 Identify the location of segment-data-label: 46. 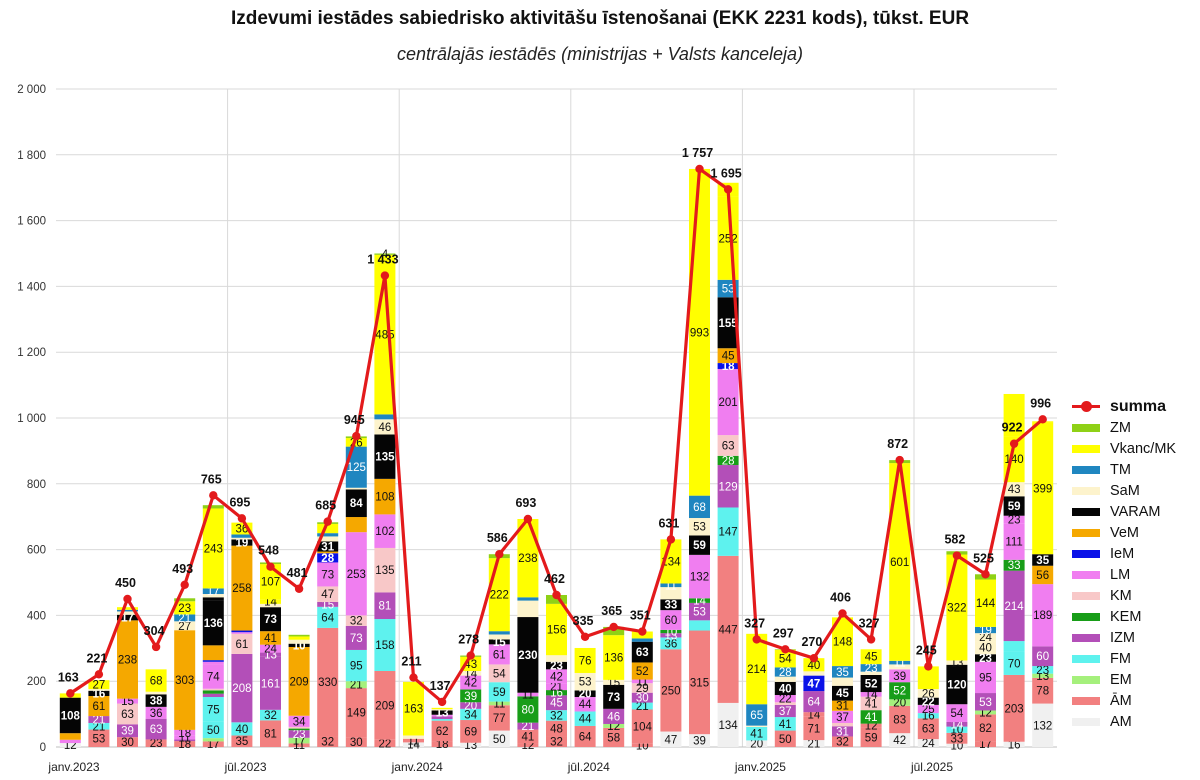
(385, 428).